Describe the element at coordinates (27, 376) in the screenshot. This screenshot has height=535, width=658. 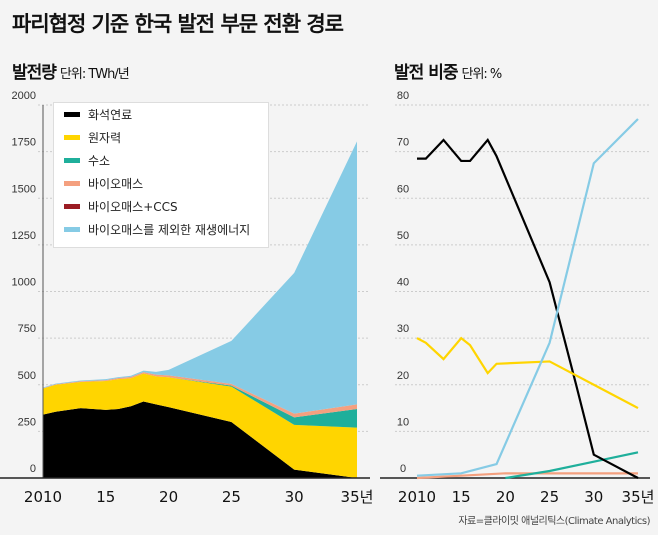
I see `y-tick-label: 500` at that location.